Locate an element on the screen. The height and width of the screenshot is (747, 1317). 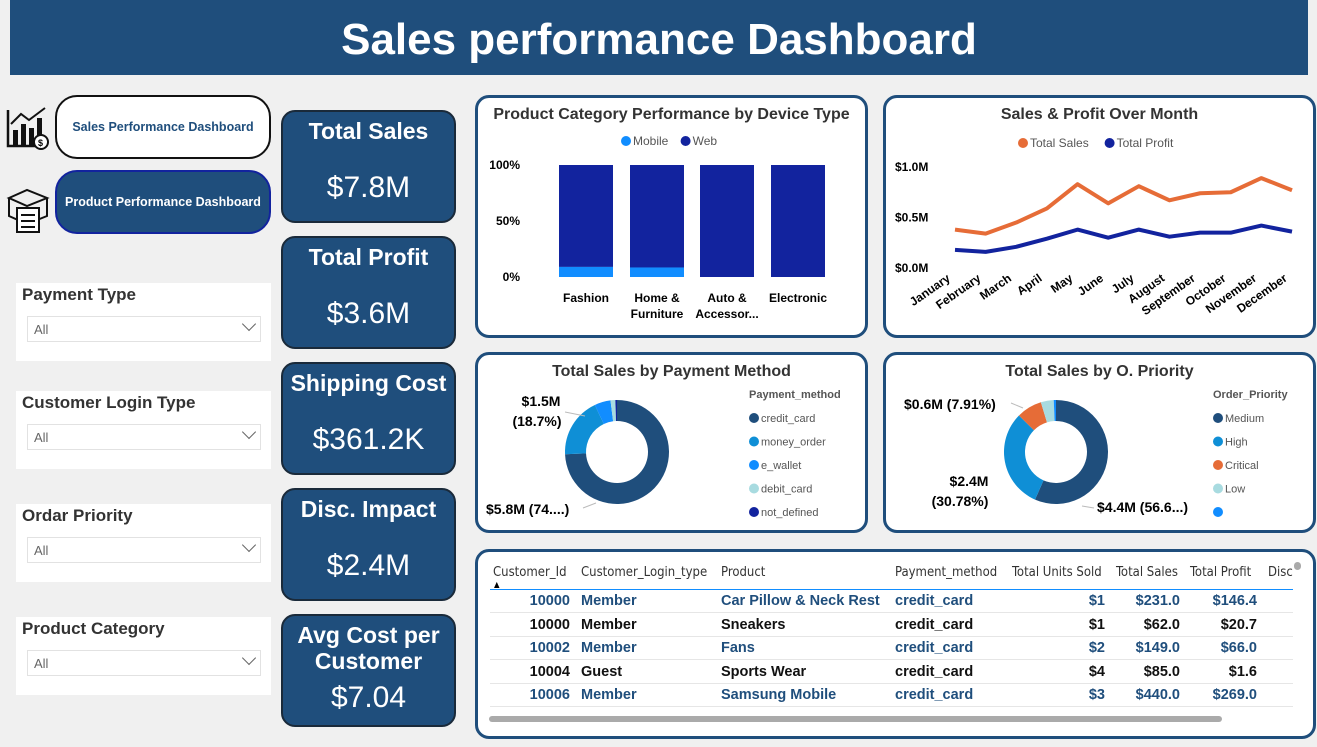
slicer-label: Product Category is located at coordinates (93, 628).